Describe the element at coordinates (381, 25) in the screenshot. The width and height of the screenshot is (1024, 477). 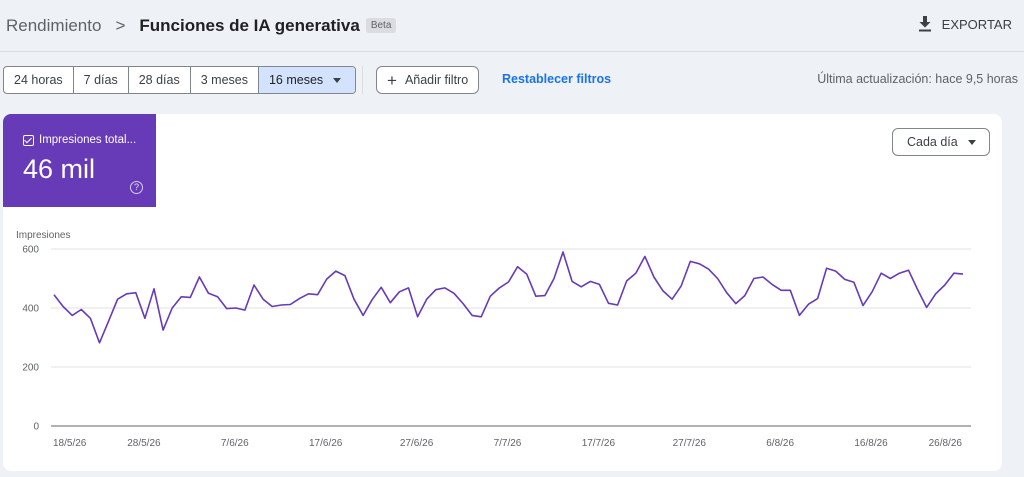
I see `beta-badge: Beta` at that location.